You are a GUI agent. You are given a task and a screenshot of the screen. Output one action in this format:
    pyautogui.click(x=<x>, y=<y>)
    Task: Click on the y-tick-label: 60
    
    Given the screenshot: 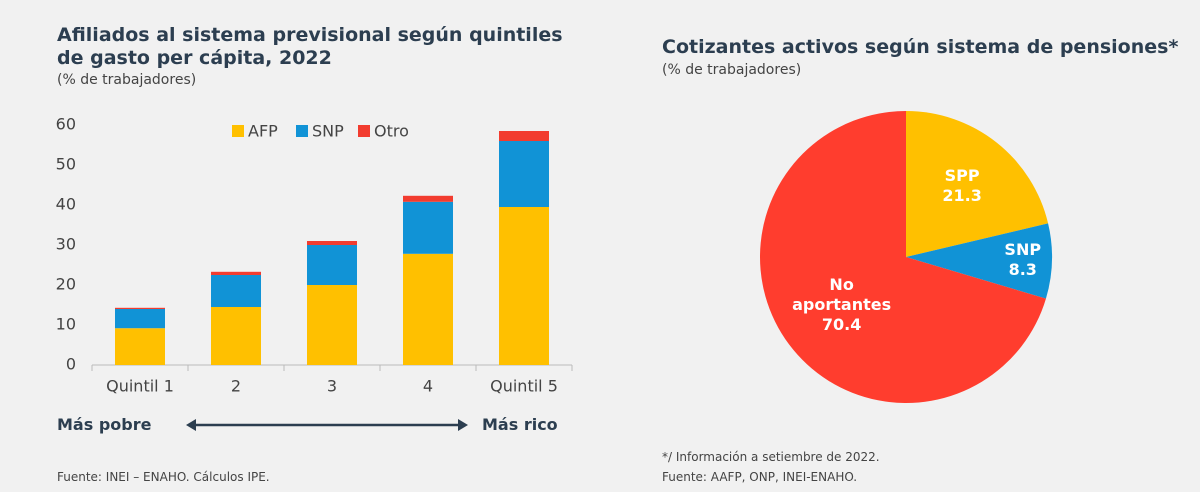 What is the action you would take?
    pyautogui.click(x=66, y=124)
    